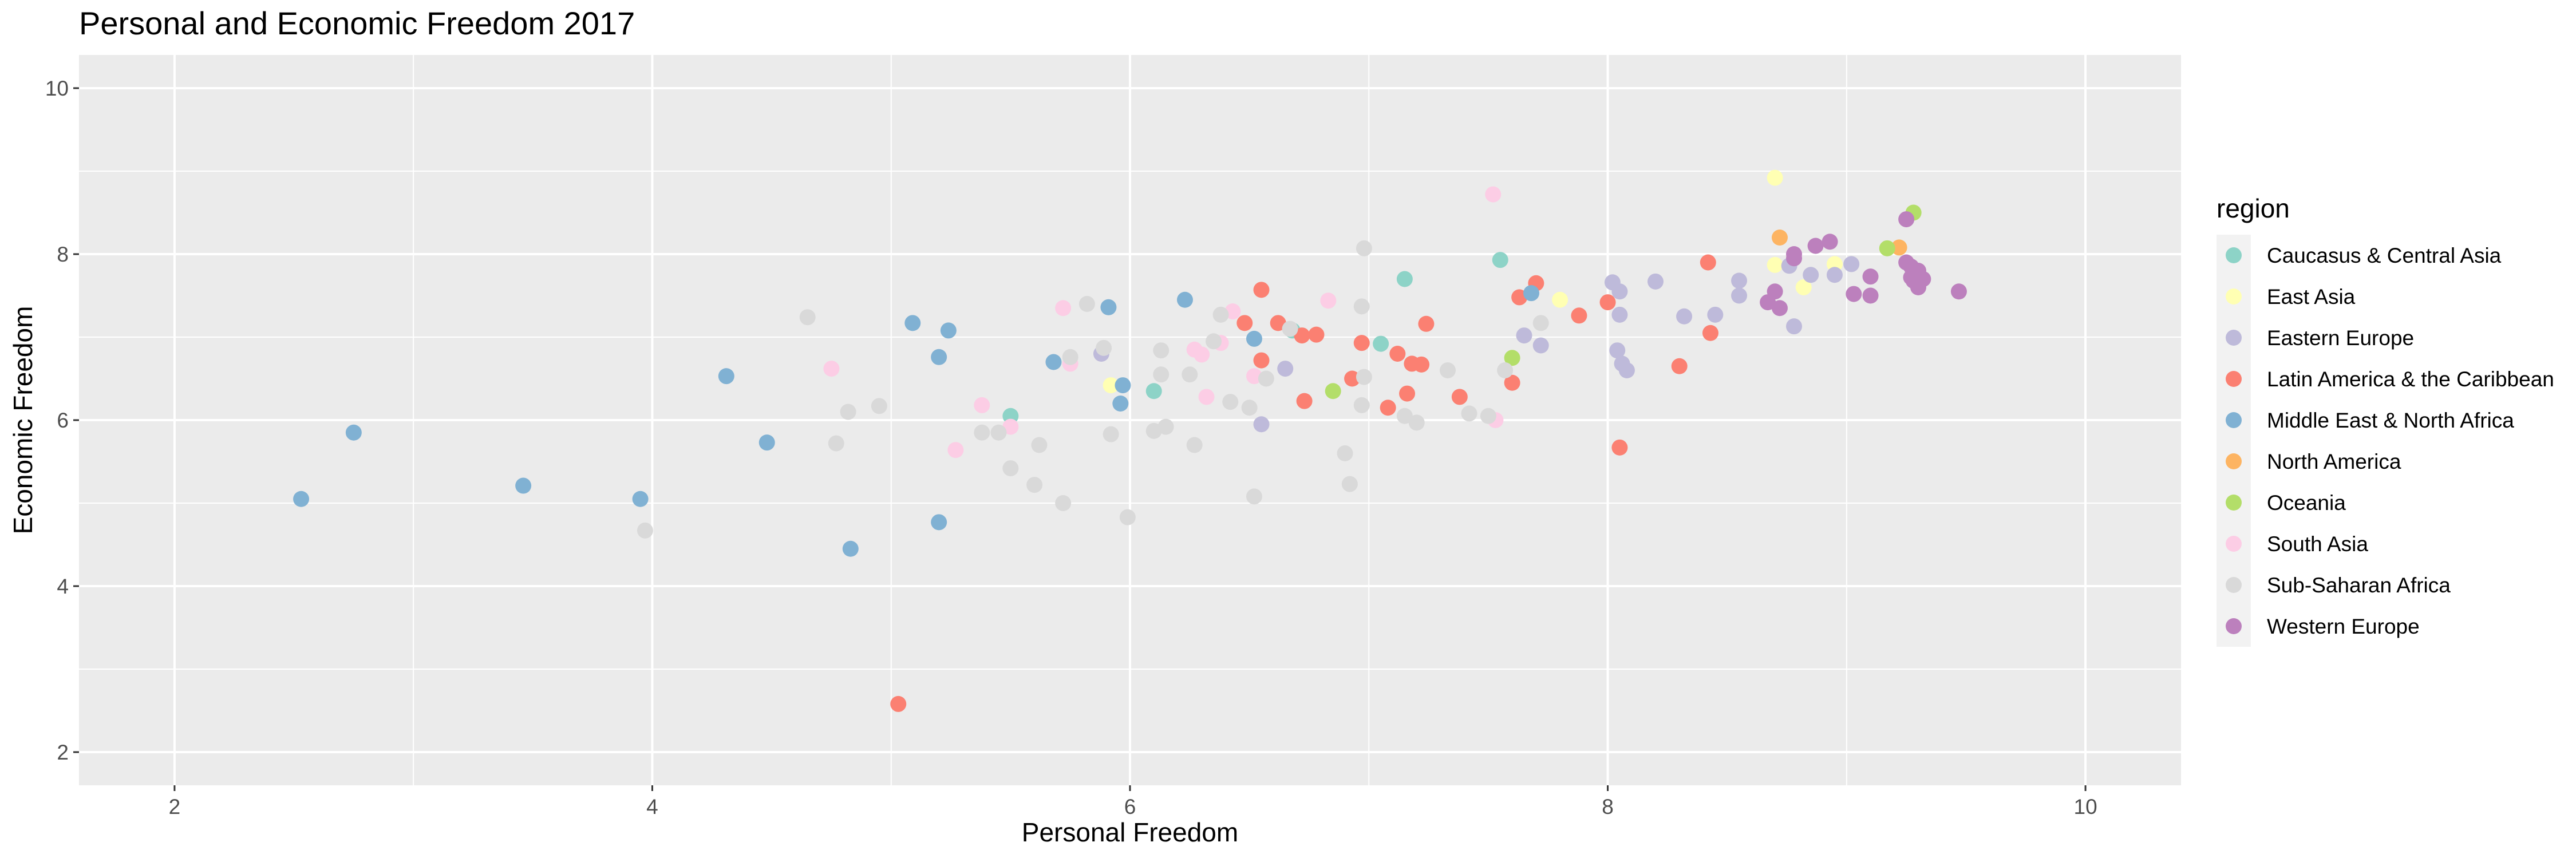 The image size is (2576, 858). What do you see at coordinates (1608, 807) in the screenshot?
I see `x-tick-label: 8` at bounding box center [1608, 807].